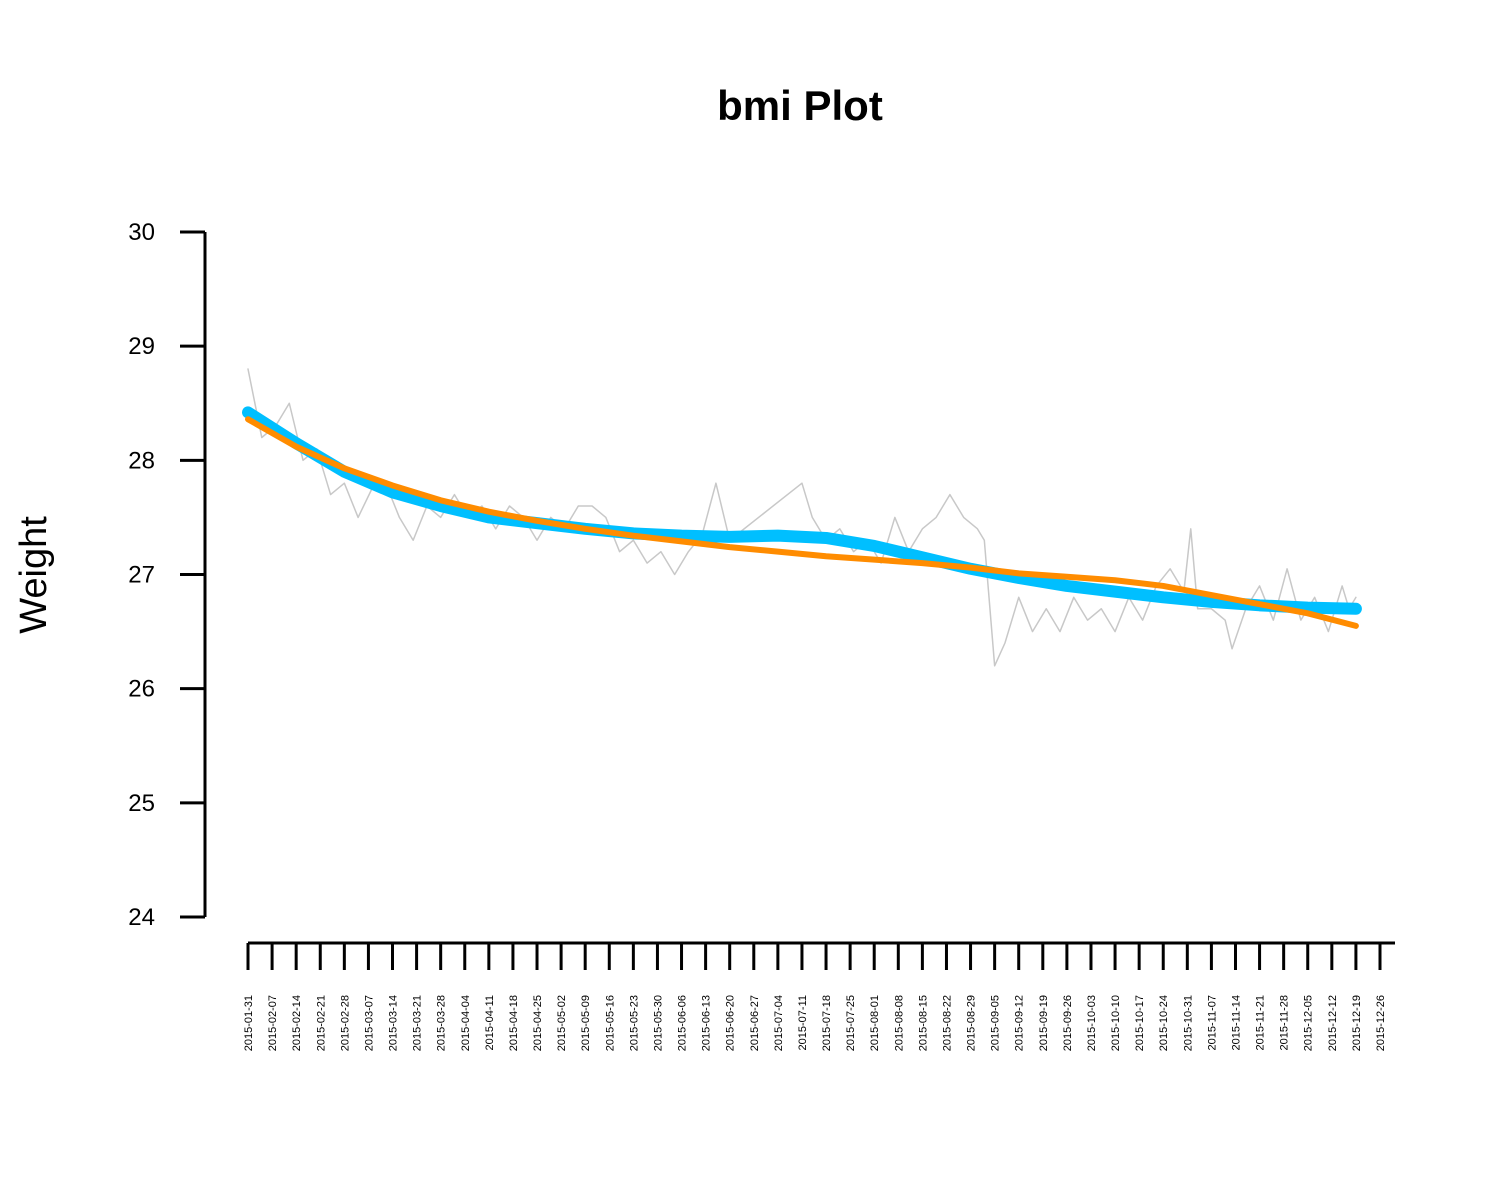  I want to click on x-tick-label: 2015-07-04, so click(779, 1023).